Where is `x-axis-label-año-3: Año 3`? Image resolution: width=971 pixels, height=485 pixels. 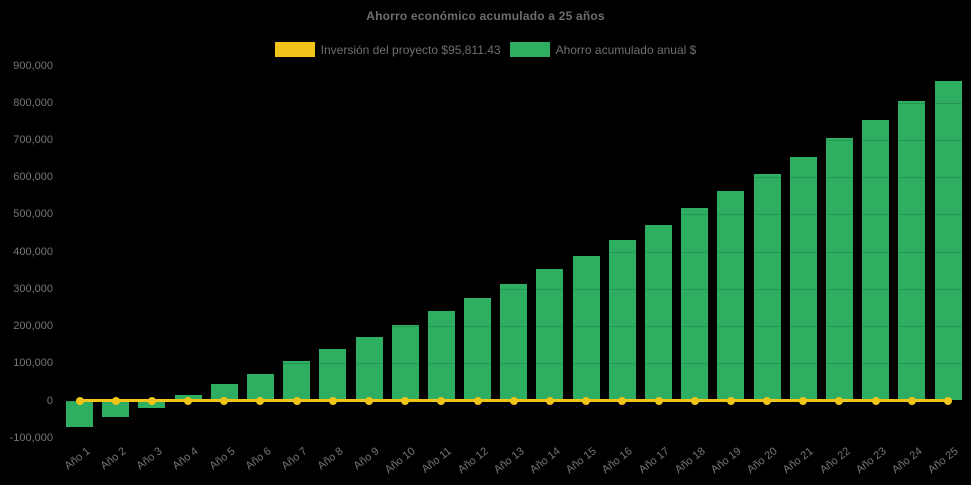 x-axis-label-año-3: Año 3 is located at coordinates (149, 459).